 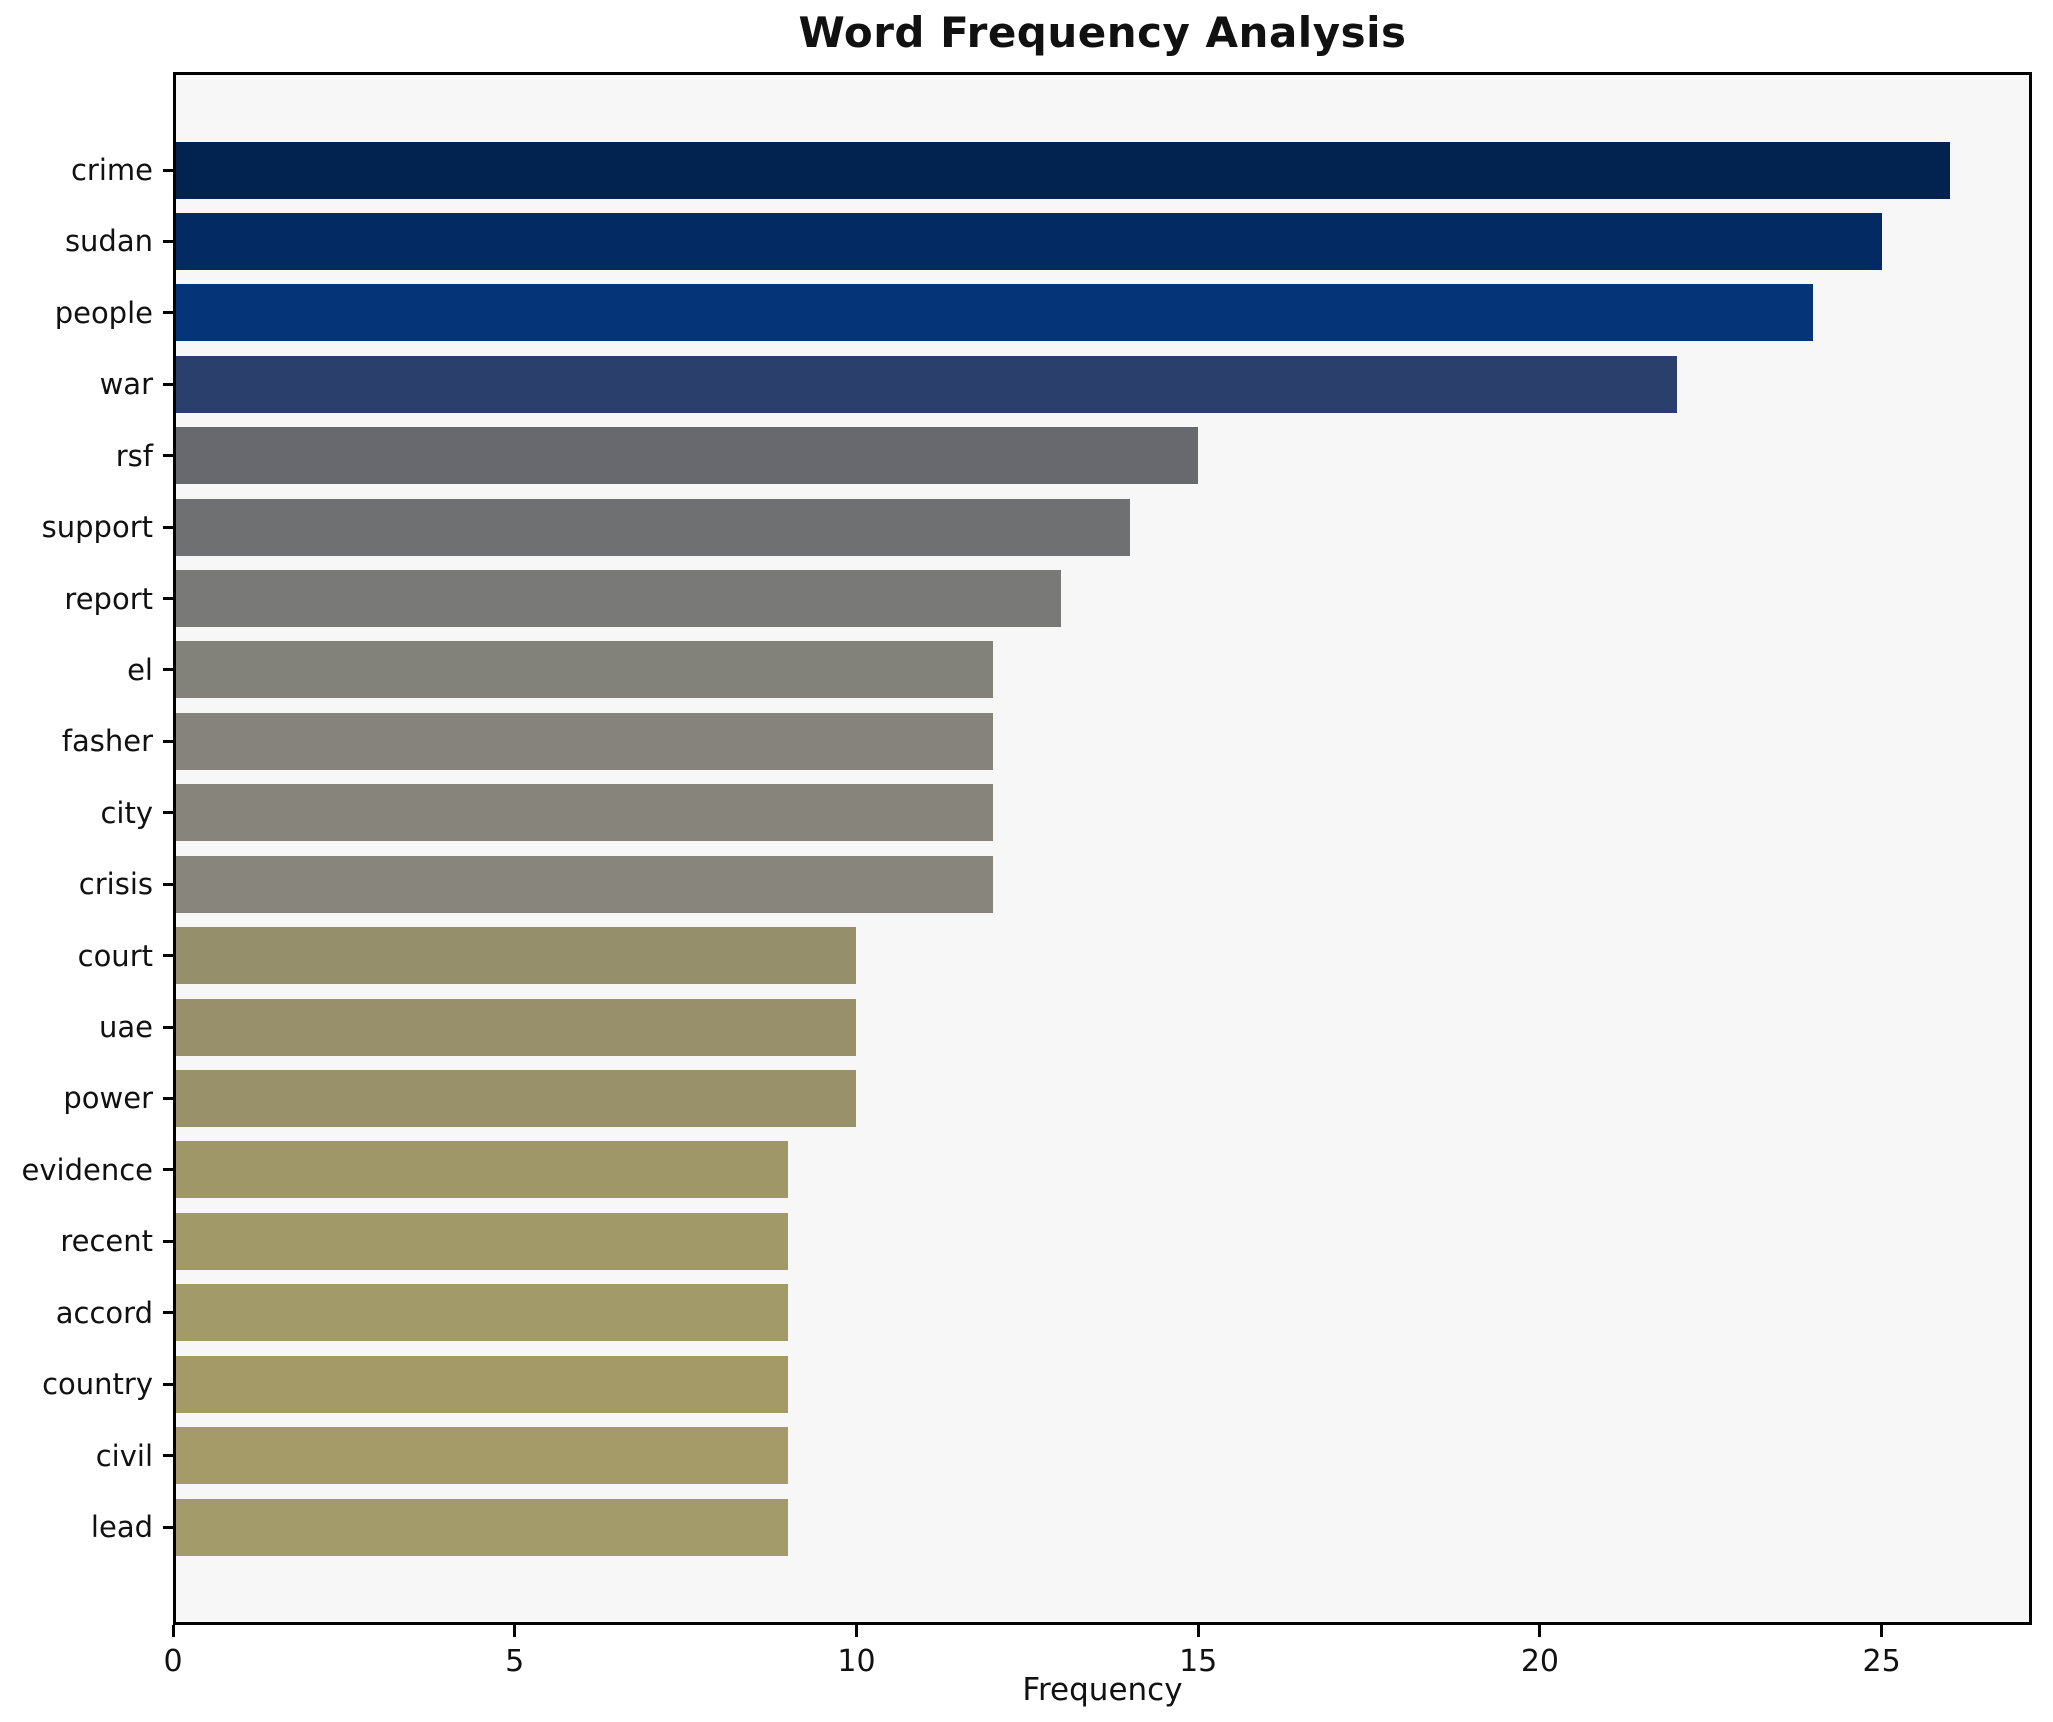 I want to click on bar-lead, so click(x=482, y=1527).